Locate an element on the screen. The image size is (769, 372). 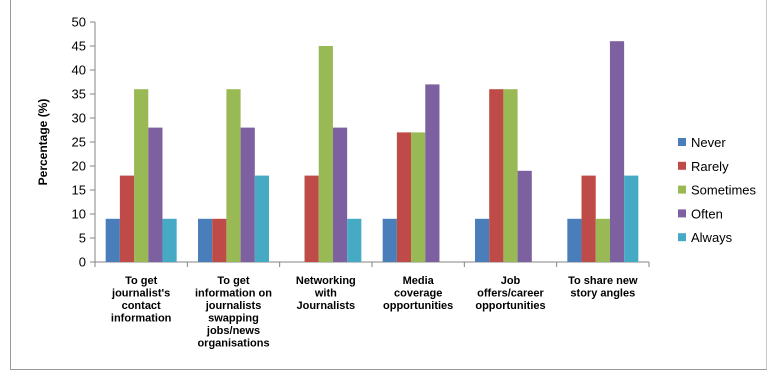
y-tick-label: 20 is located at coordinates (79, 166).